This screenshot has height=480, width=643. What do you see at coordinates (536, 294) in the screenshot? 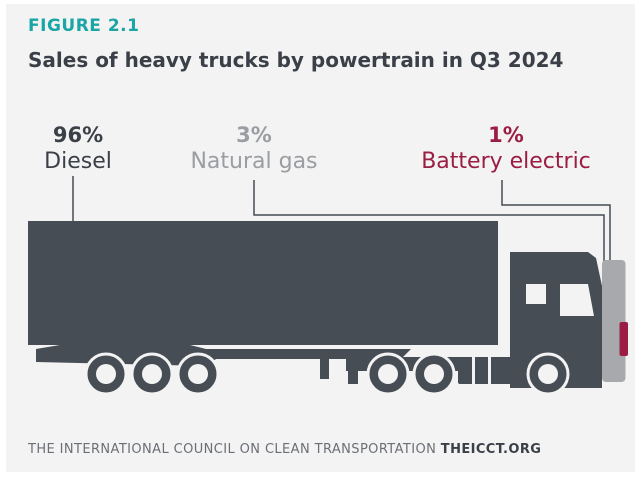
I see `cab-side-window` at bounding box center [536, 294].